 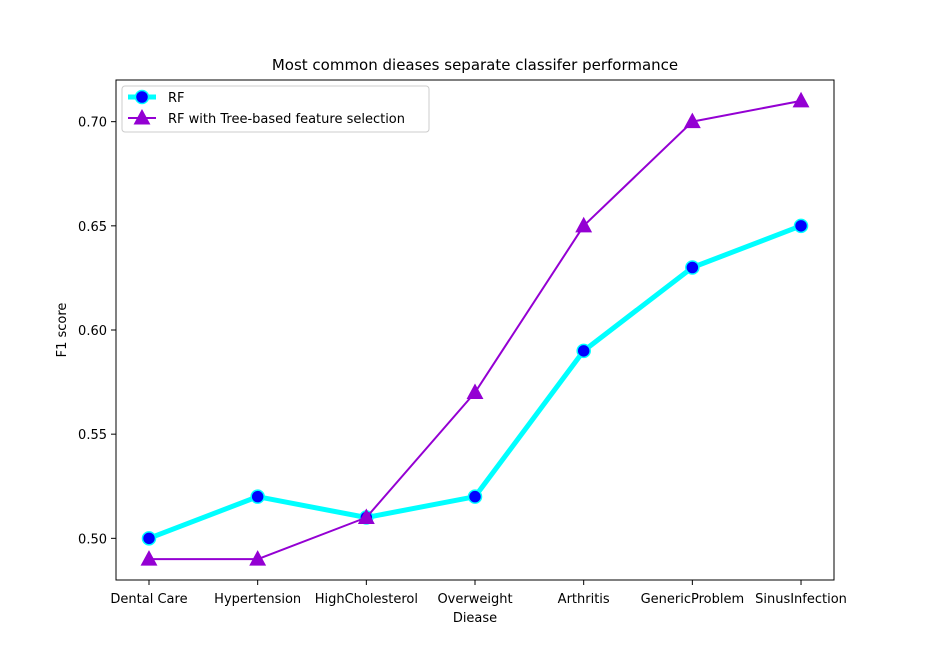 What do you see at coordinates (693, 599) in the screenshot?
I see `x-tick-label: GenericProblem` at bounding box center [693, 599].